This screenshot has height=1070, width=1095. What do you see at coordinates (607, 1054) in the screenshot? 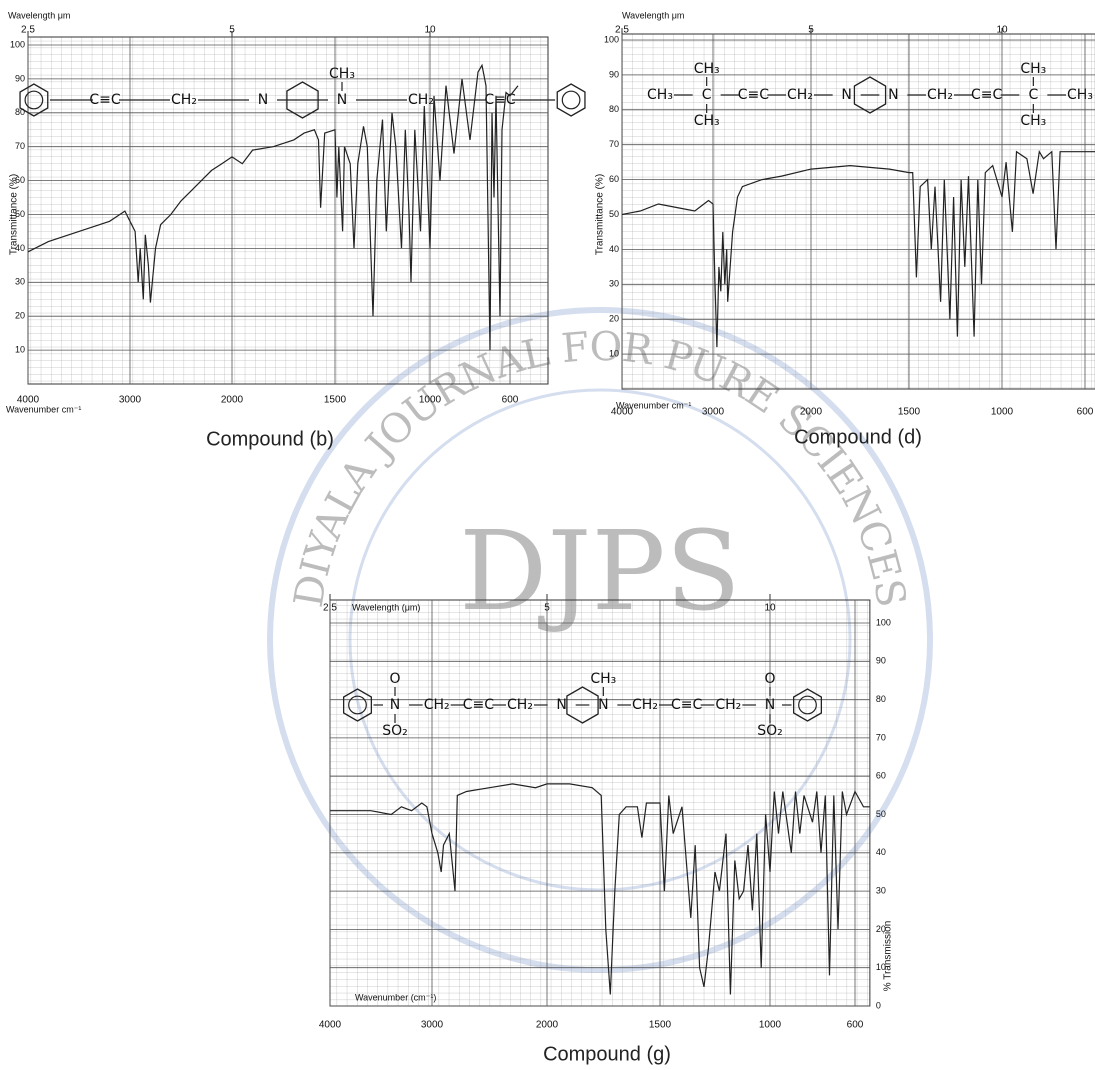
I see `caption: Compound (g)` at bounding box center [607, 1054].